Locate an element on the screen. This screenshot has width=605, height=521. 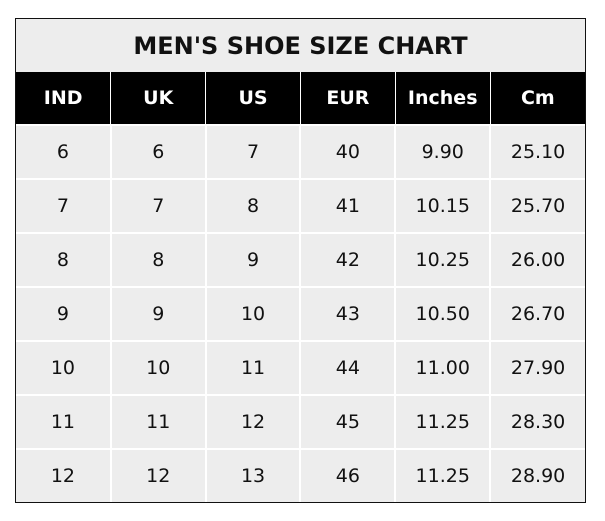
table-cell: 26.70 is located at coordinates (537, 313).